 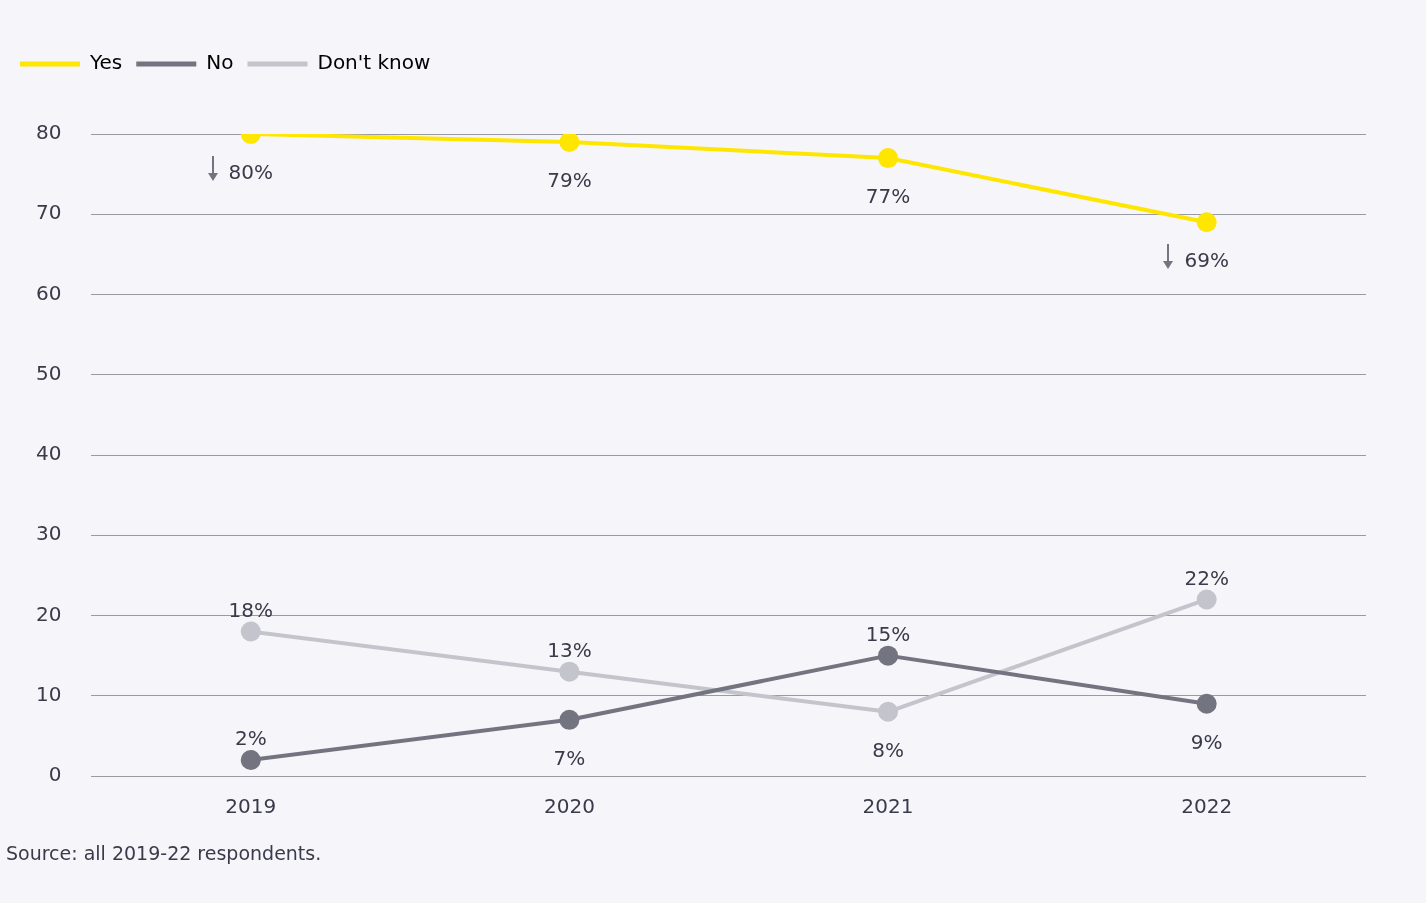 I want to click on data-label: 9%, so click(x=1206, y=741).